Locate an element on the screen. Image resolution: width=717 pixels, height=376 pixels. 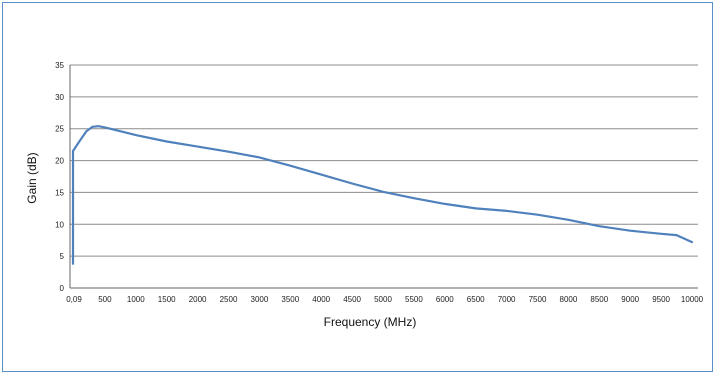
x-tick-label: 4500 is located at coordinates (352, 299).